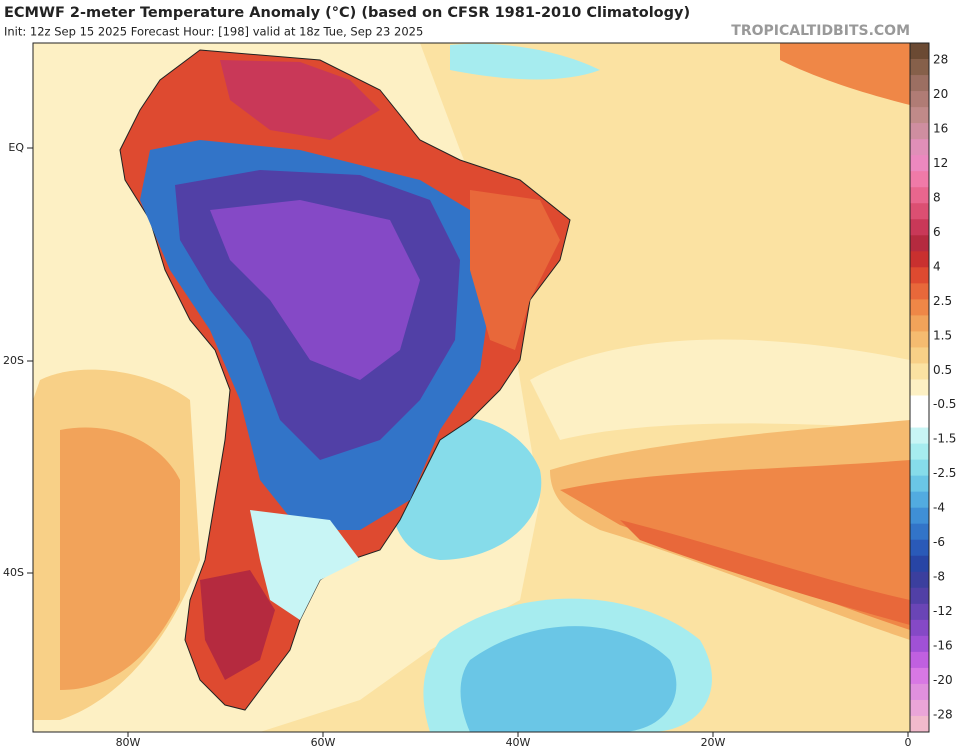 This screenshot has height=750, width=960. I want to click on colorbar-label: 1.5, so click(942, 335).